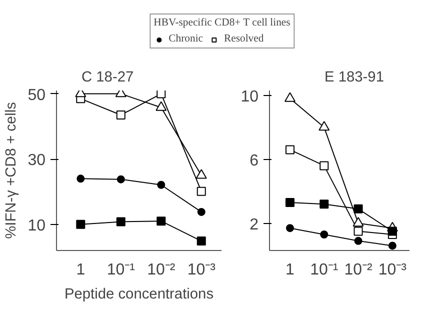 The height and width of the screenshot is (324, 444). Describe the element at coordinates (37, 161) in the screenshot. I see `y-tick-label: 30` at that location.